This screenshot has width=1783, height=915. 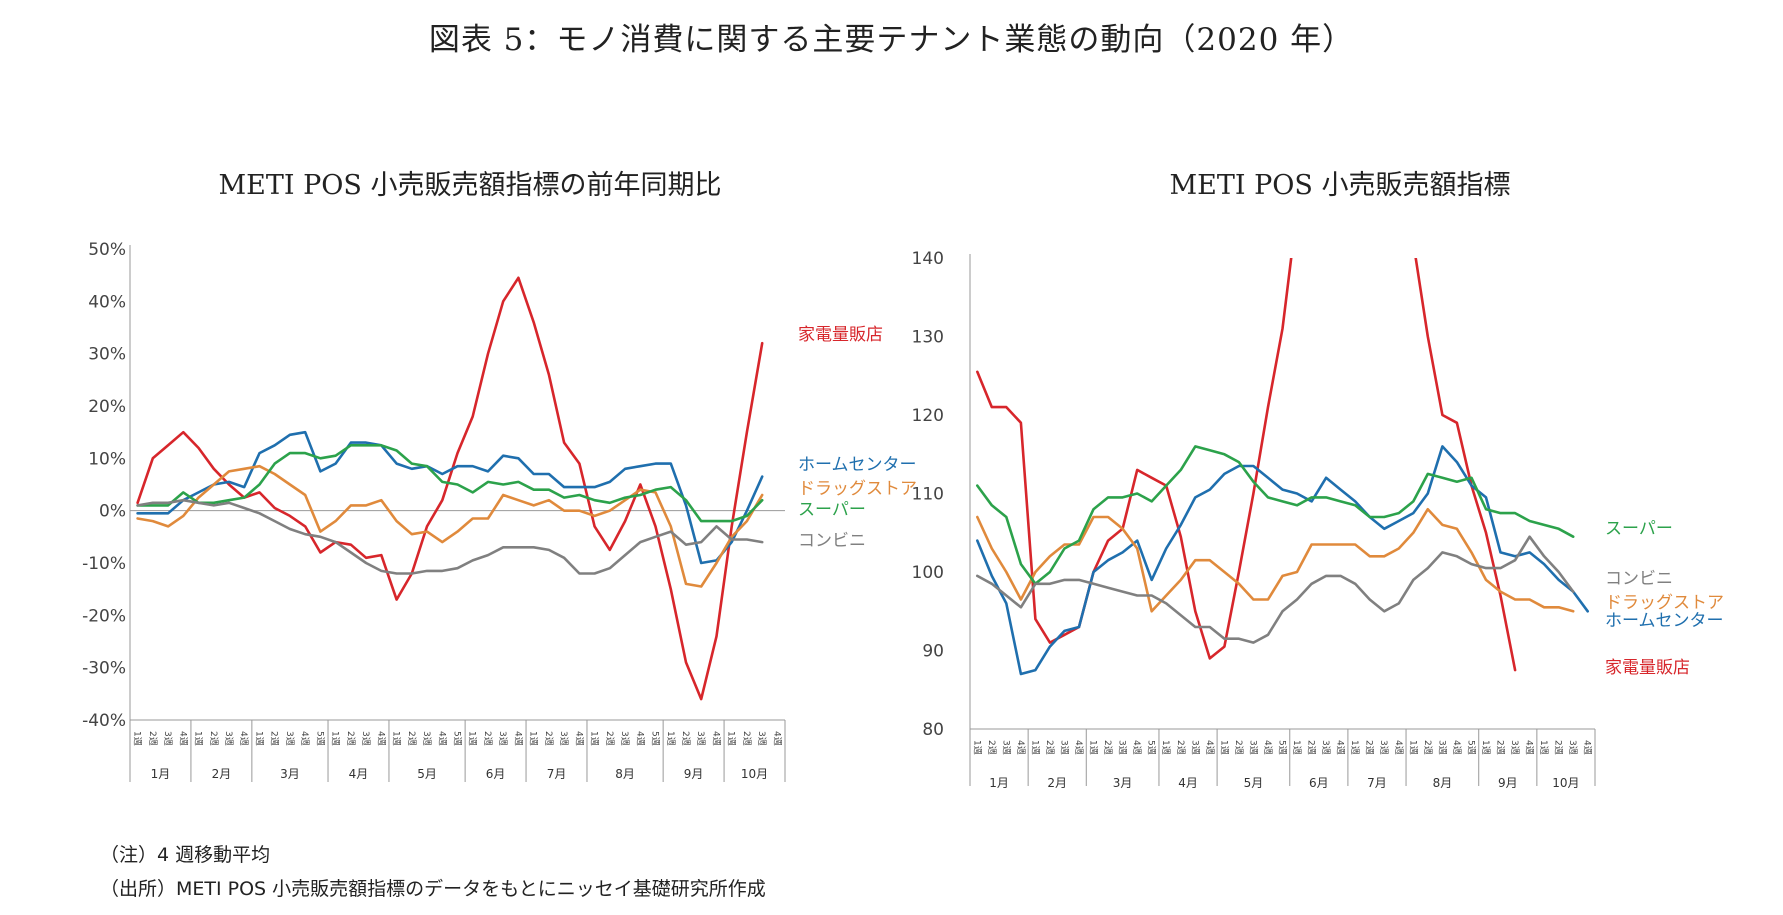 What do you see at coordinates (891, 40) in the screenshot?
I see `figure-title: 図表 5：モノ消費に関する主要テナント業態の動向（2020 年）` at bounding box center [891, 40].